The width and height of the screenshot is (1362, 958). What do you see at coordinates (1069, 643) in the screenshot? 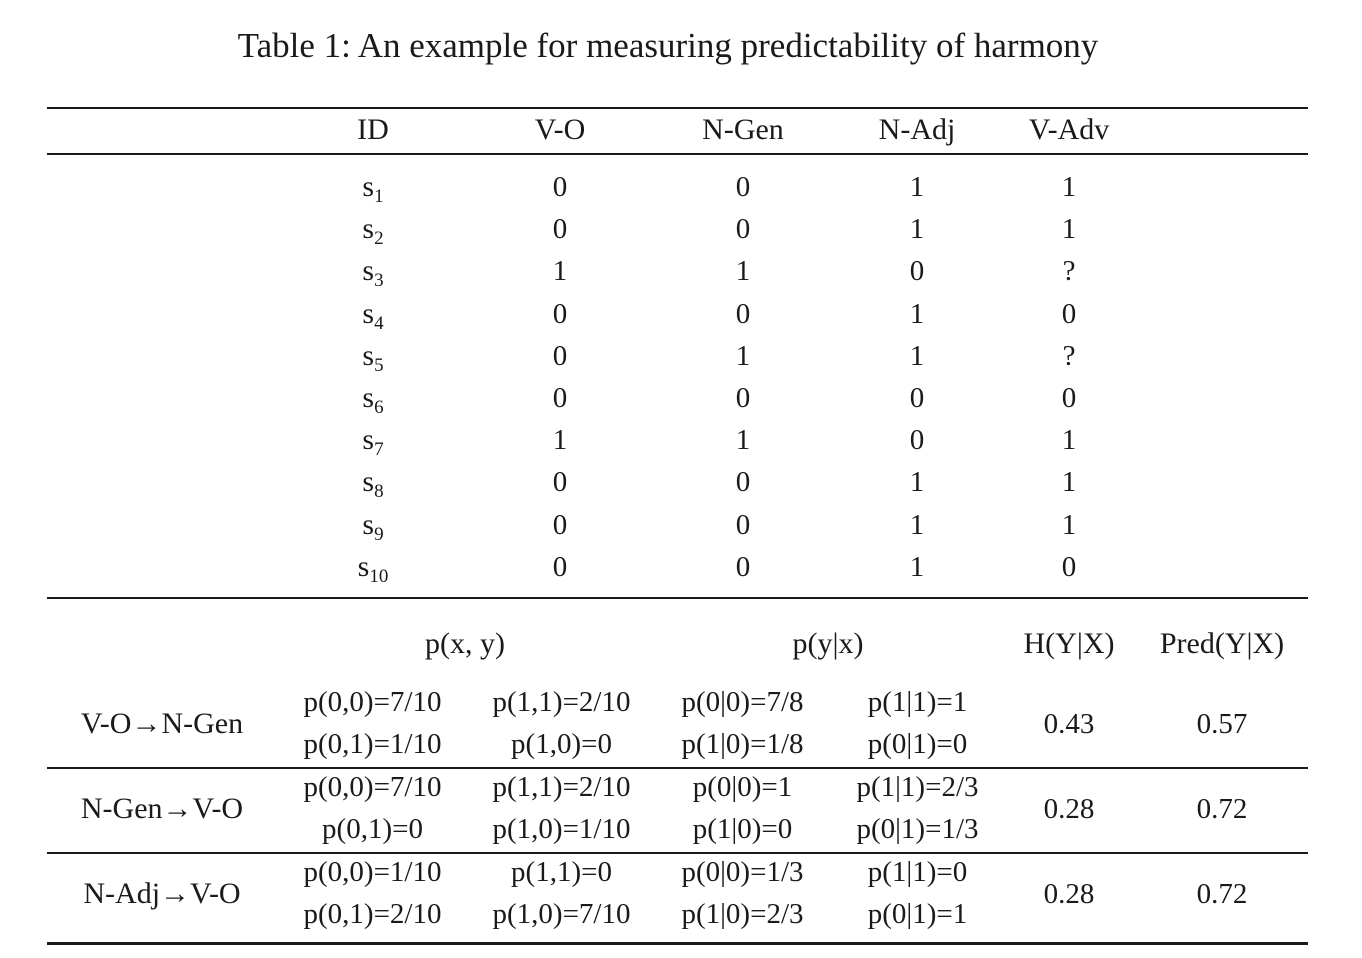
I see `header-entropy: H(Y|X)` at bounding box center [1069, 643].